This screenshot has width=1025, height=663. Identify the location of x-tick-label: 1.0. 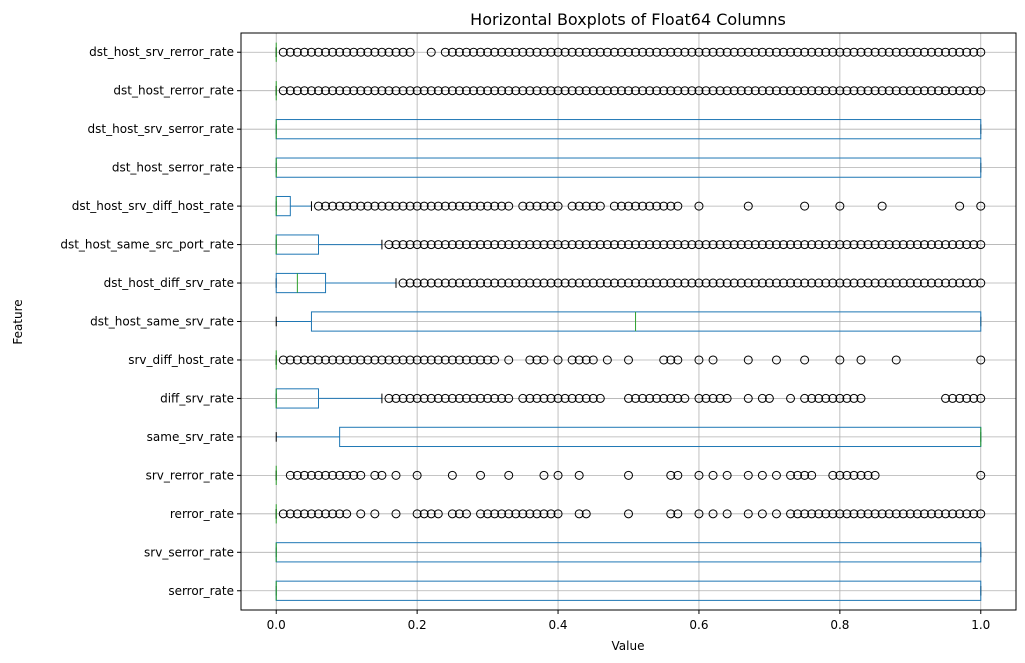
(980, 625).